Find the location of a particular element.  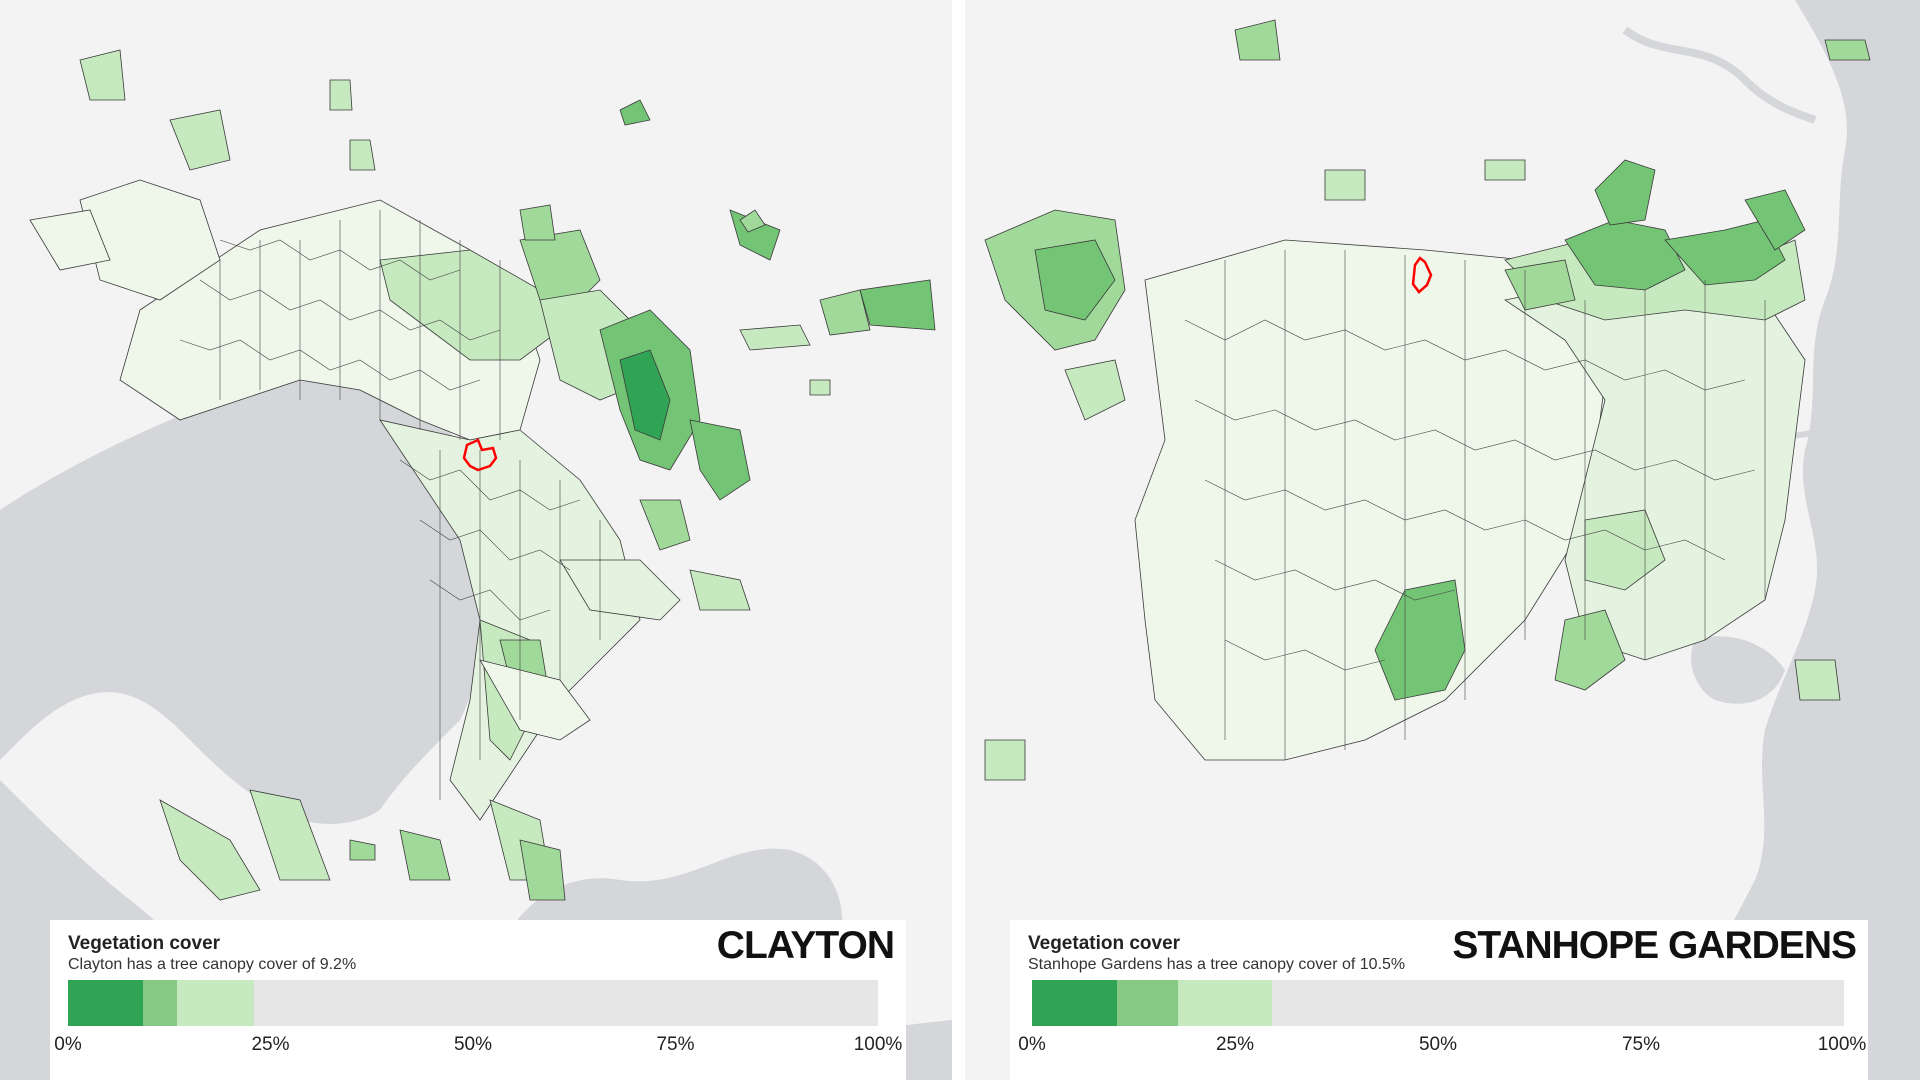

legend-subtitle: Clayton has a tree canopy cover of 9.2% is located at coordinates (212, 964).